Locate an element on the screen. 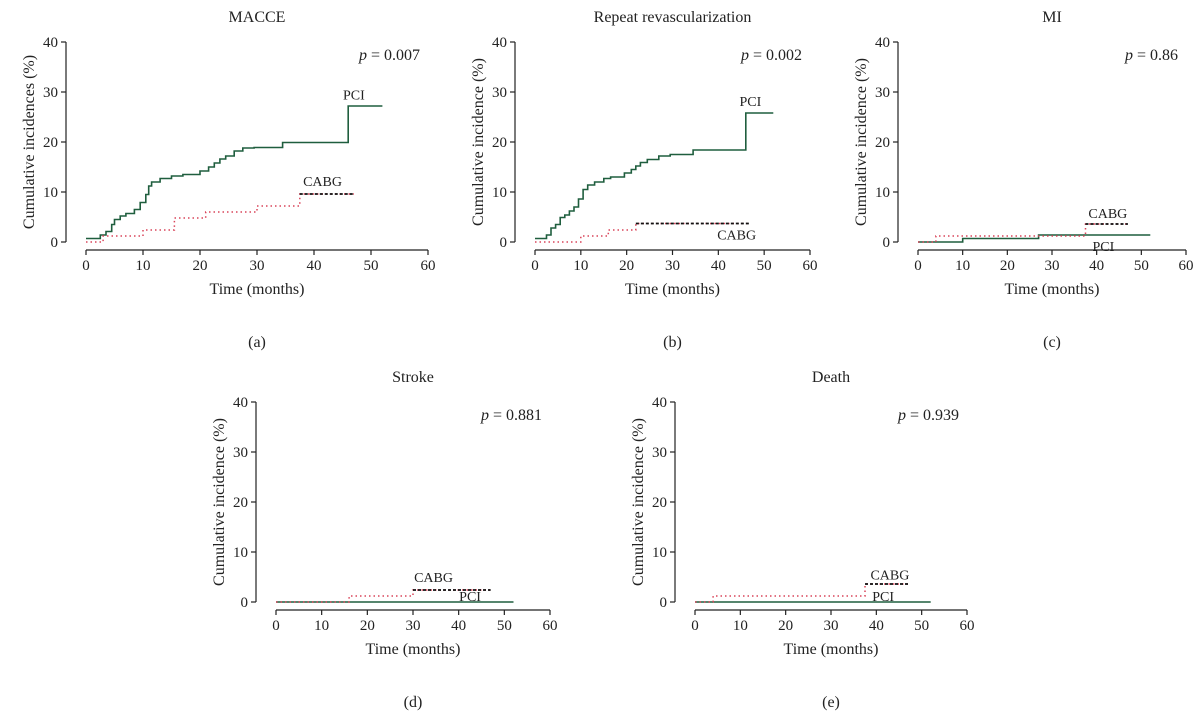 The height and width of the screenshot is (716, 1202). p-value-text: p = 0.881 is located at coordinates (511, 415).